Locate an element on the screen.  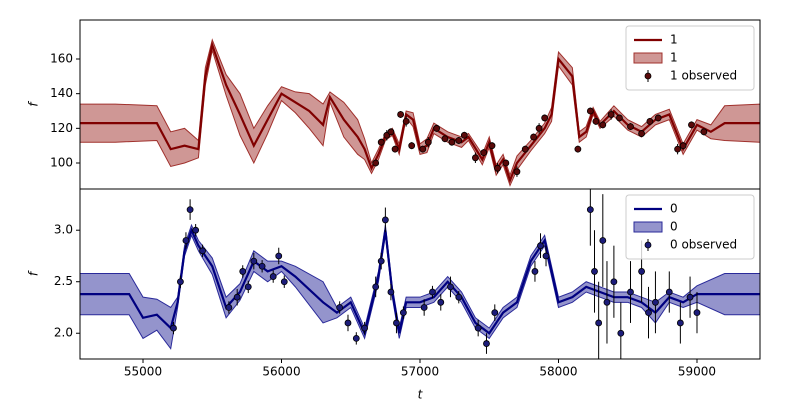
x-tick-label: 56000 is located at coordinates (281, 372).